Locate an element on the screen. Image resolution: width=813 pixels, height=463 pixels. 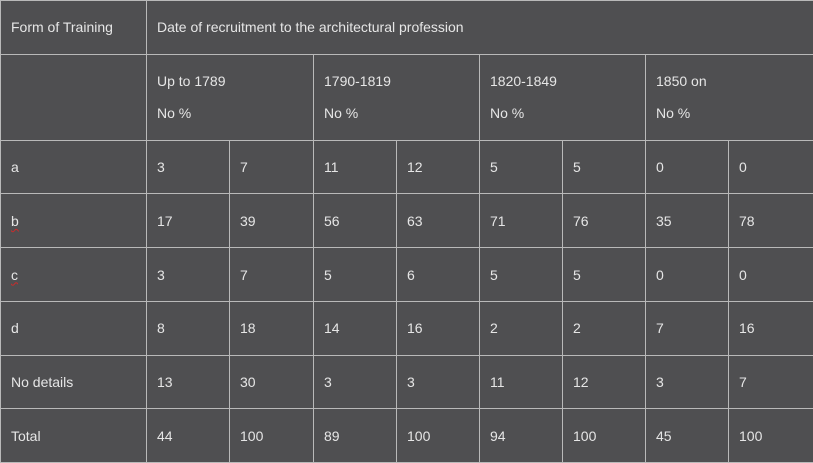
period-label: Up to 1789 is located at coordinates (191, 81).